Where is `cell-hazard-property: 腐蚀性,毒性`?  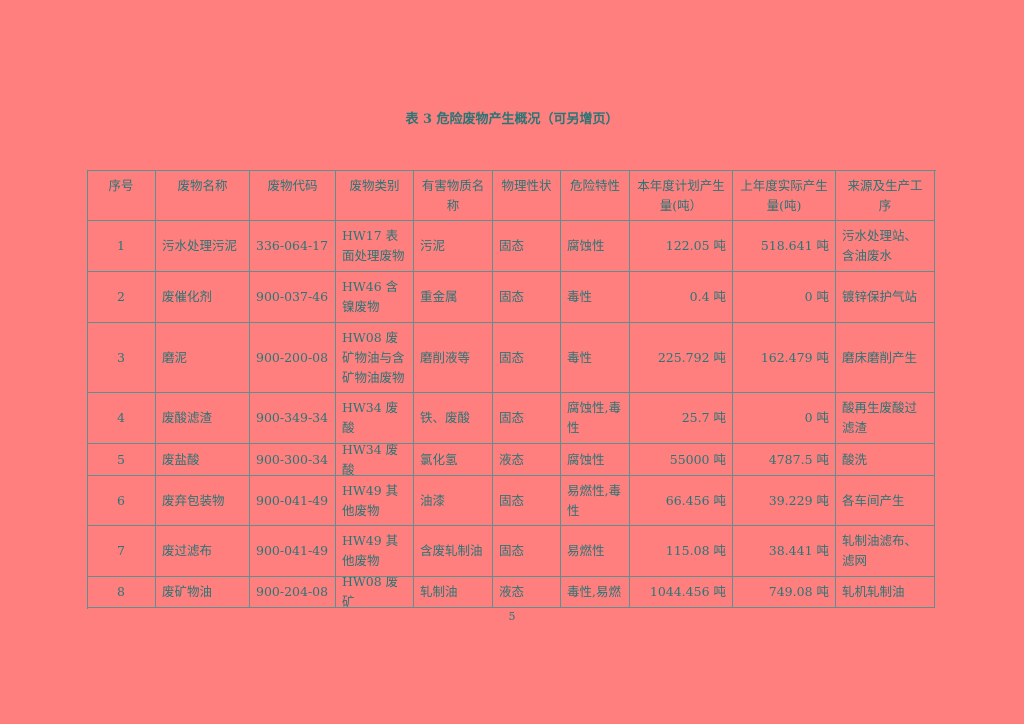
cell-hazard-property: 腐蚀性,毒性 is located at coordinates (595, 418).